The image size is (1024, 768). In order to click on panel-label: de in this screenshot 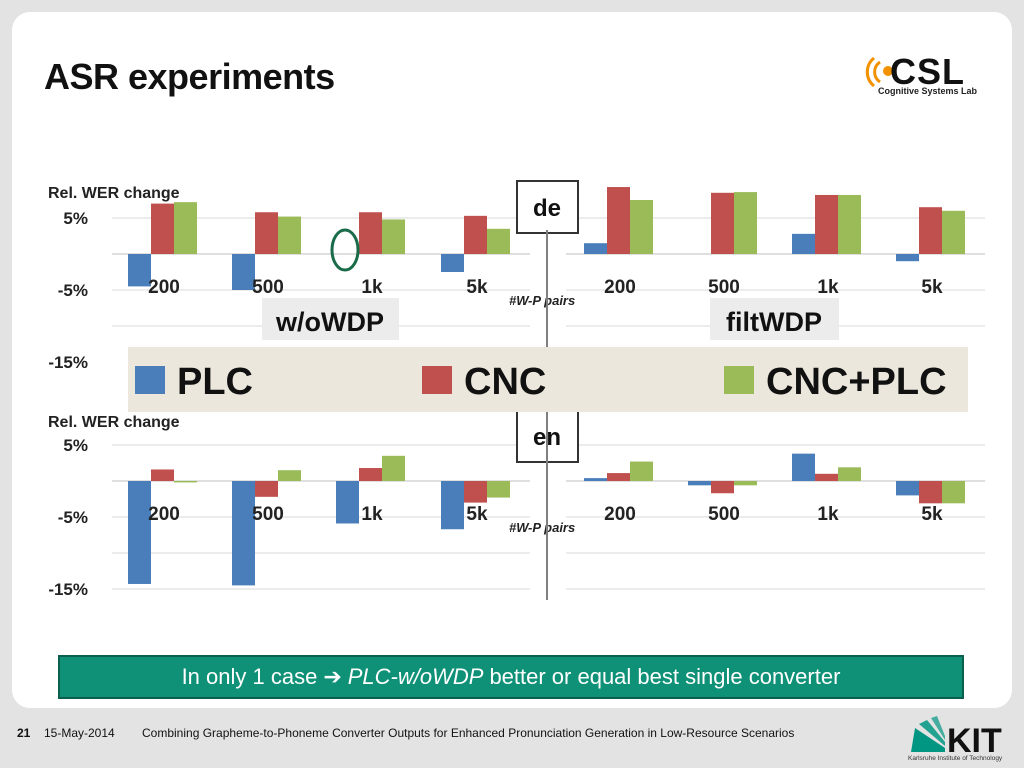, I will do `click(547, 208)`.